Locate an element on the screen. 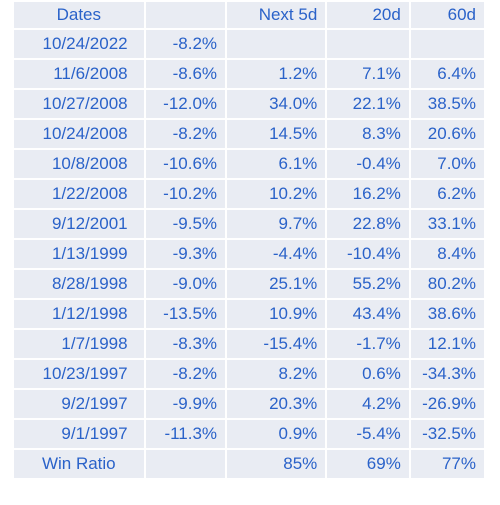 Image resolution: width=500 pixels, height=505 pixels. value-cell: -9.5% is located at coordinates (185, 224).